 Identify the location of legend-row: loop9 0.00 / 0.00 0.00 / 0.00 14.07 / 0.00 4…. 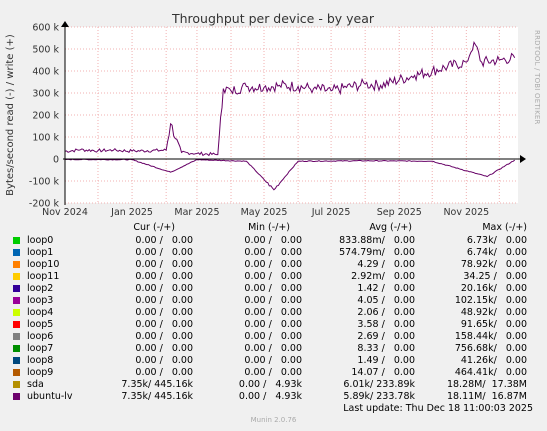
(273, 373).